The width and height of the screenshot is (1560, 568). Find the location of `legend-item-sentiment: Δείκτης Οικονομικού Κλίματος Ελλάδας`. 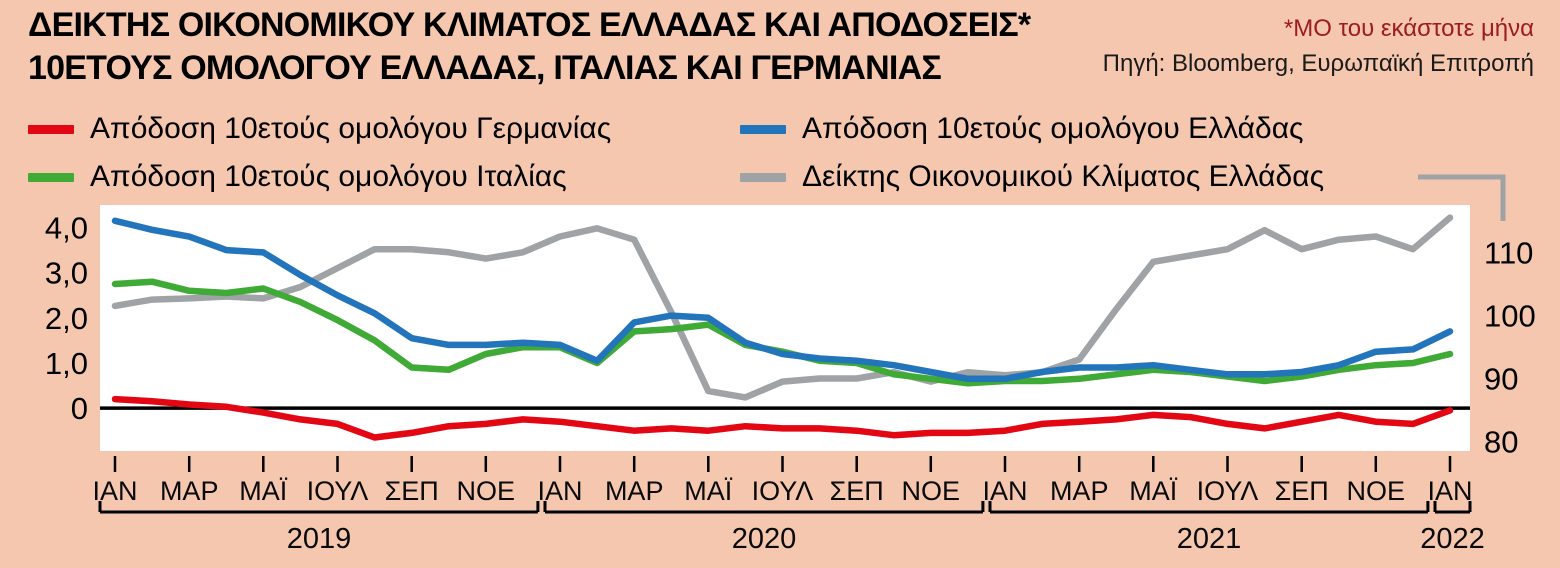

legend-item-sentiment: Δείκτης Οικονομικού Κλίματος Ελλάδας is located at coordinates (1032, 177).